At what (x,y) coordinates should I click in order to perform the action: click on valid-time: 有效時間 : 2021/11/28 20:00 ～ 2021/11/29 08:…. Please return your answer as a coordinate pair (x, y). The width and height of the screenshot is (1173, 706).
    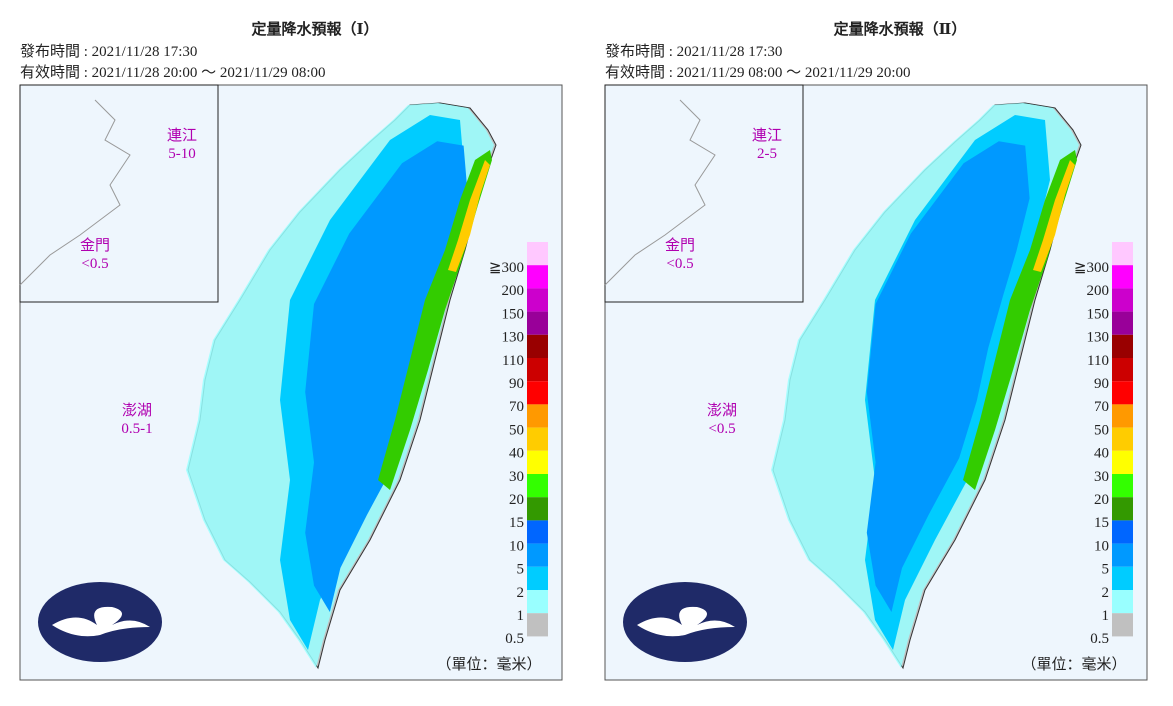
    Looking at the image, I should click on (173, 72).